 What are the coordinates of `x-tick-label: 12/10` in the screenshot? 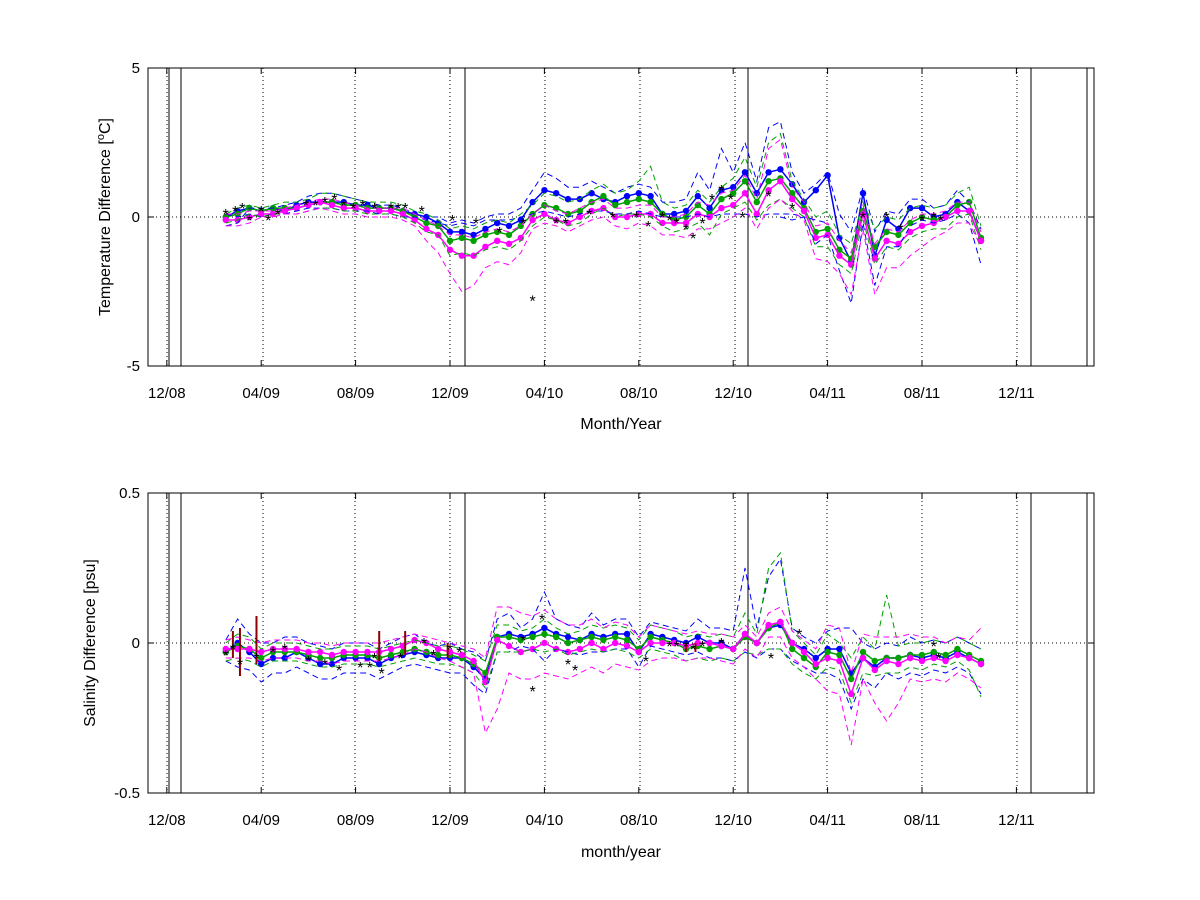 It's located at (733, 393).